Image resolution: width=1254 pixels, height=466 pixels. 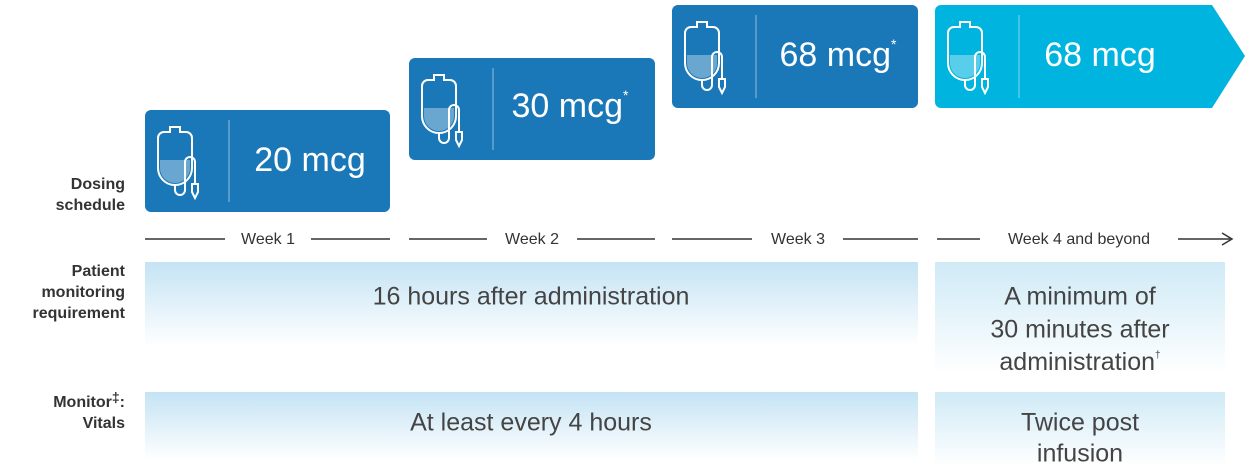 What do you see at coordinates (1080, 453) in the screenshot?
I see `vitals-text: infusion` at bounding box center [1080, 453].